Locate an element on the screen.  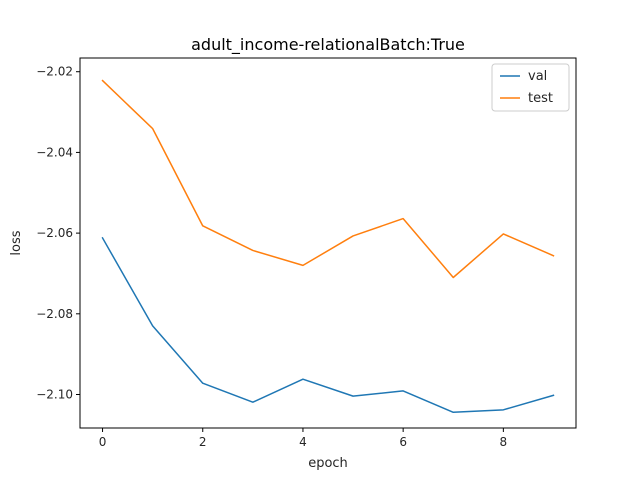
legend-label-val: val is located at coordinates (537, 76).